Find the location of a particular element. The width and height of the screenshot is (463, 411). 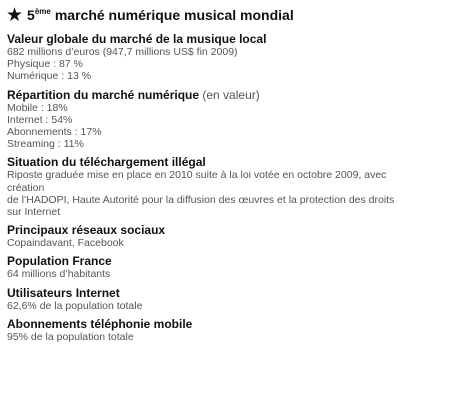

section-line: 95% de la population totale is located at coordinates (70, 336).